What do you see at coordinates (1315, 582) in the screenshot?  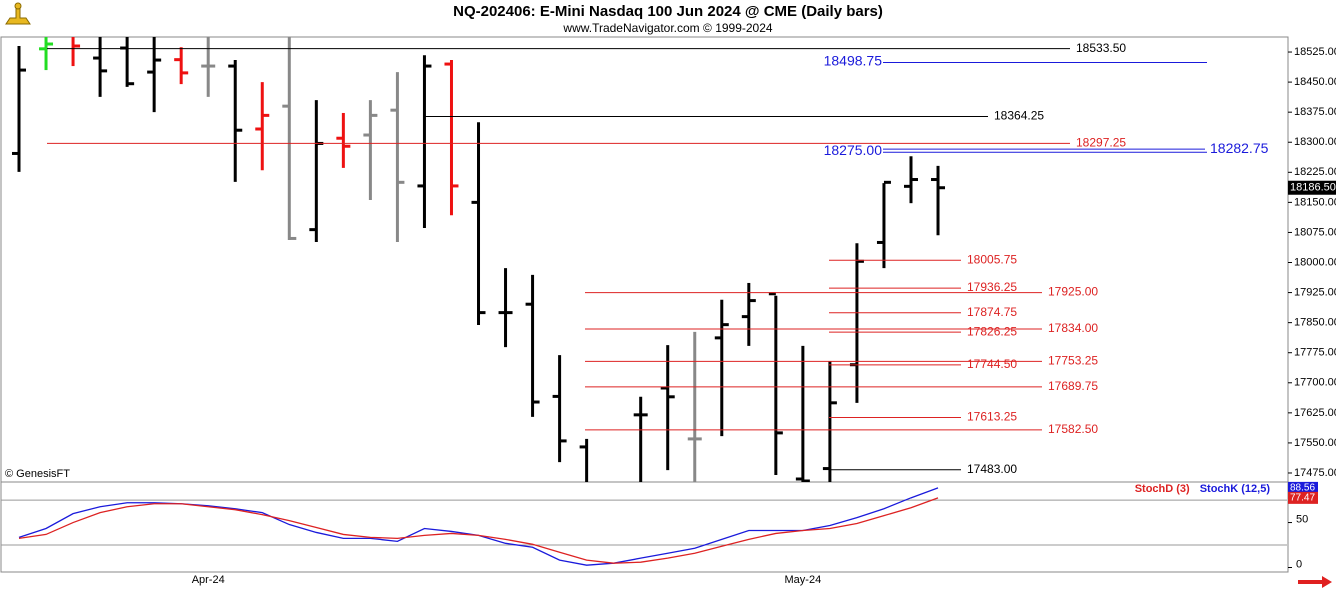 I see `scroll-arrow` at bounding box center [1315, 582].